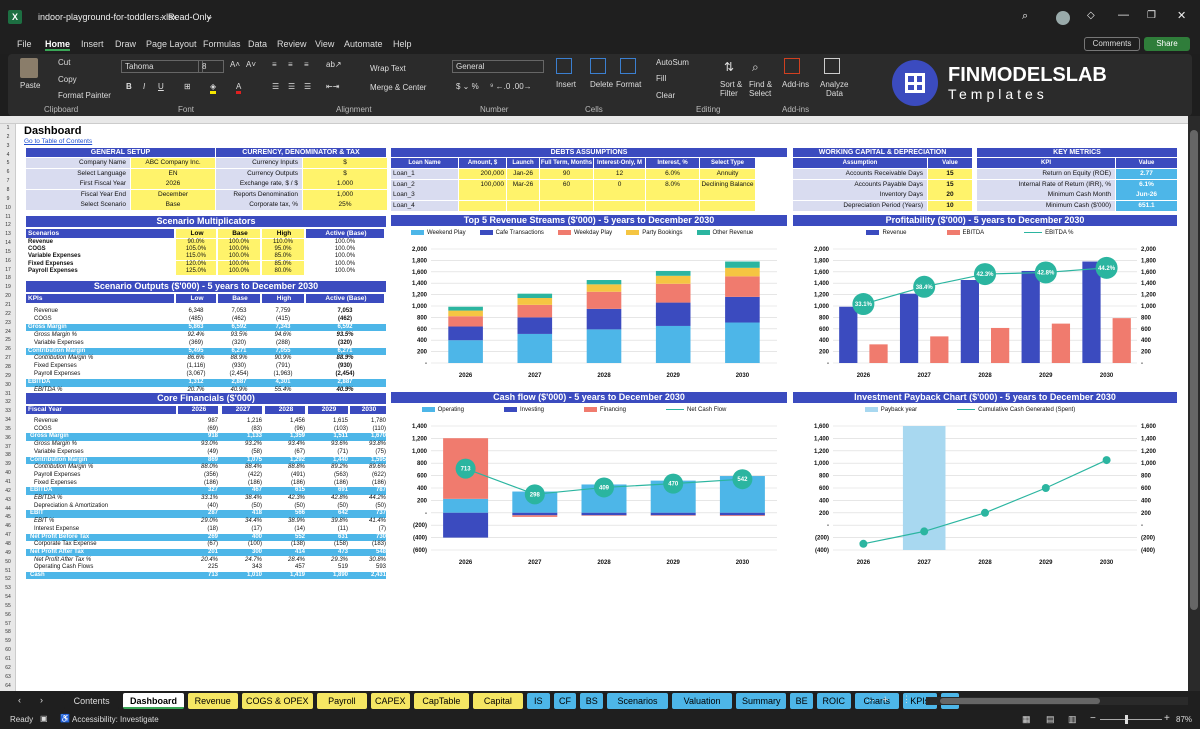  Describe the element at coordinates (876, 701) in the screenshot. I see `sheet-tab-charts: Charts` at that location.